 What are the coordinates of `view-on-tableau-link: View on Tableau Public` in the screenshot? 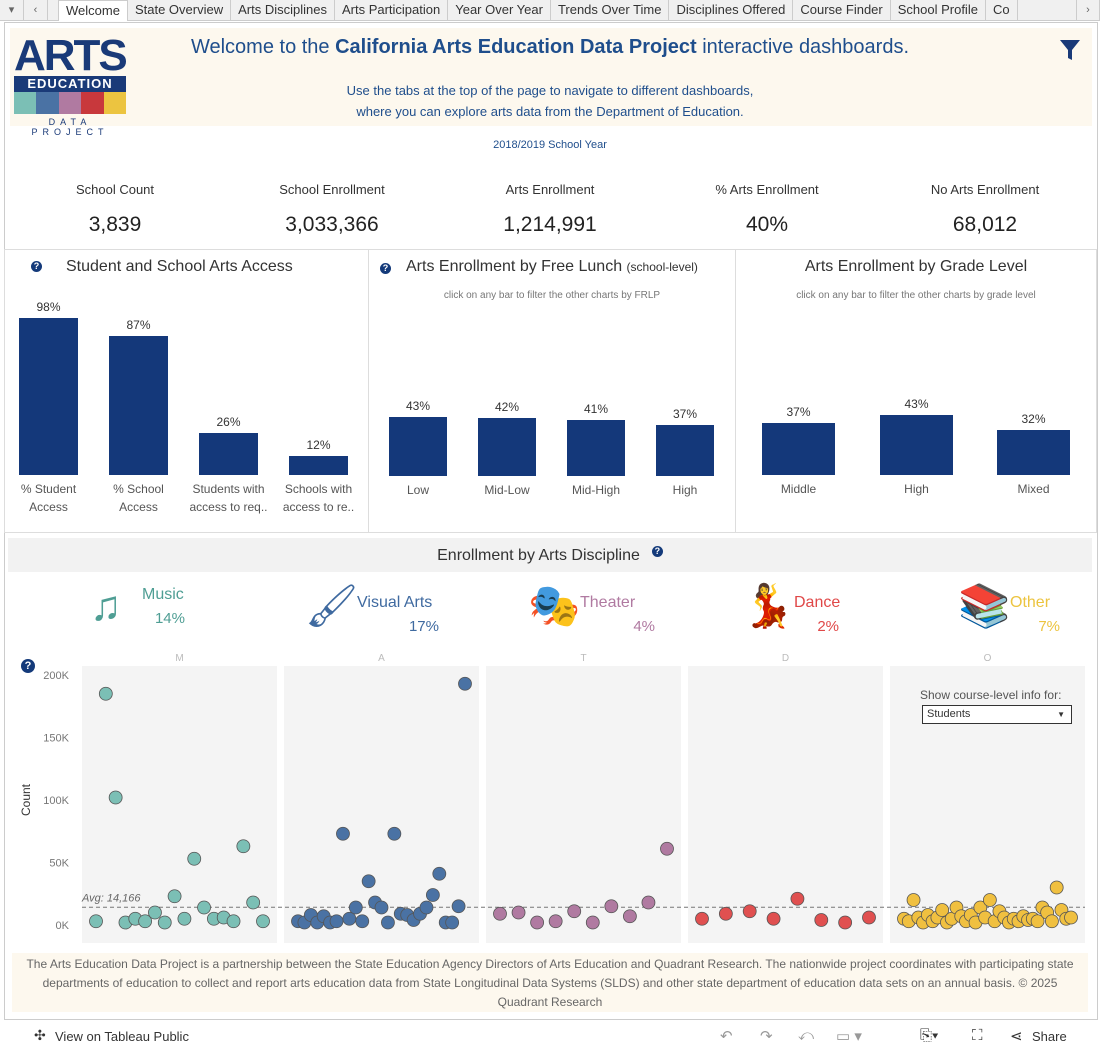 It's located at (122, 1036).